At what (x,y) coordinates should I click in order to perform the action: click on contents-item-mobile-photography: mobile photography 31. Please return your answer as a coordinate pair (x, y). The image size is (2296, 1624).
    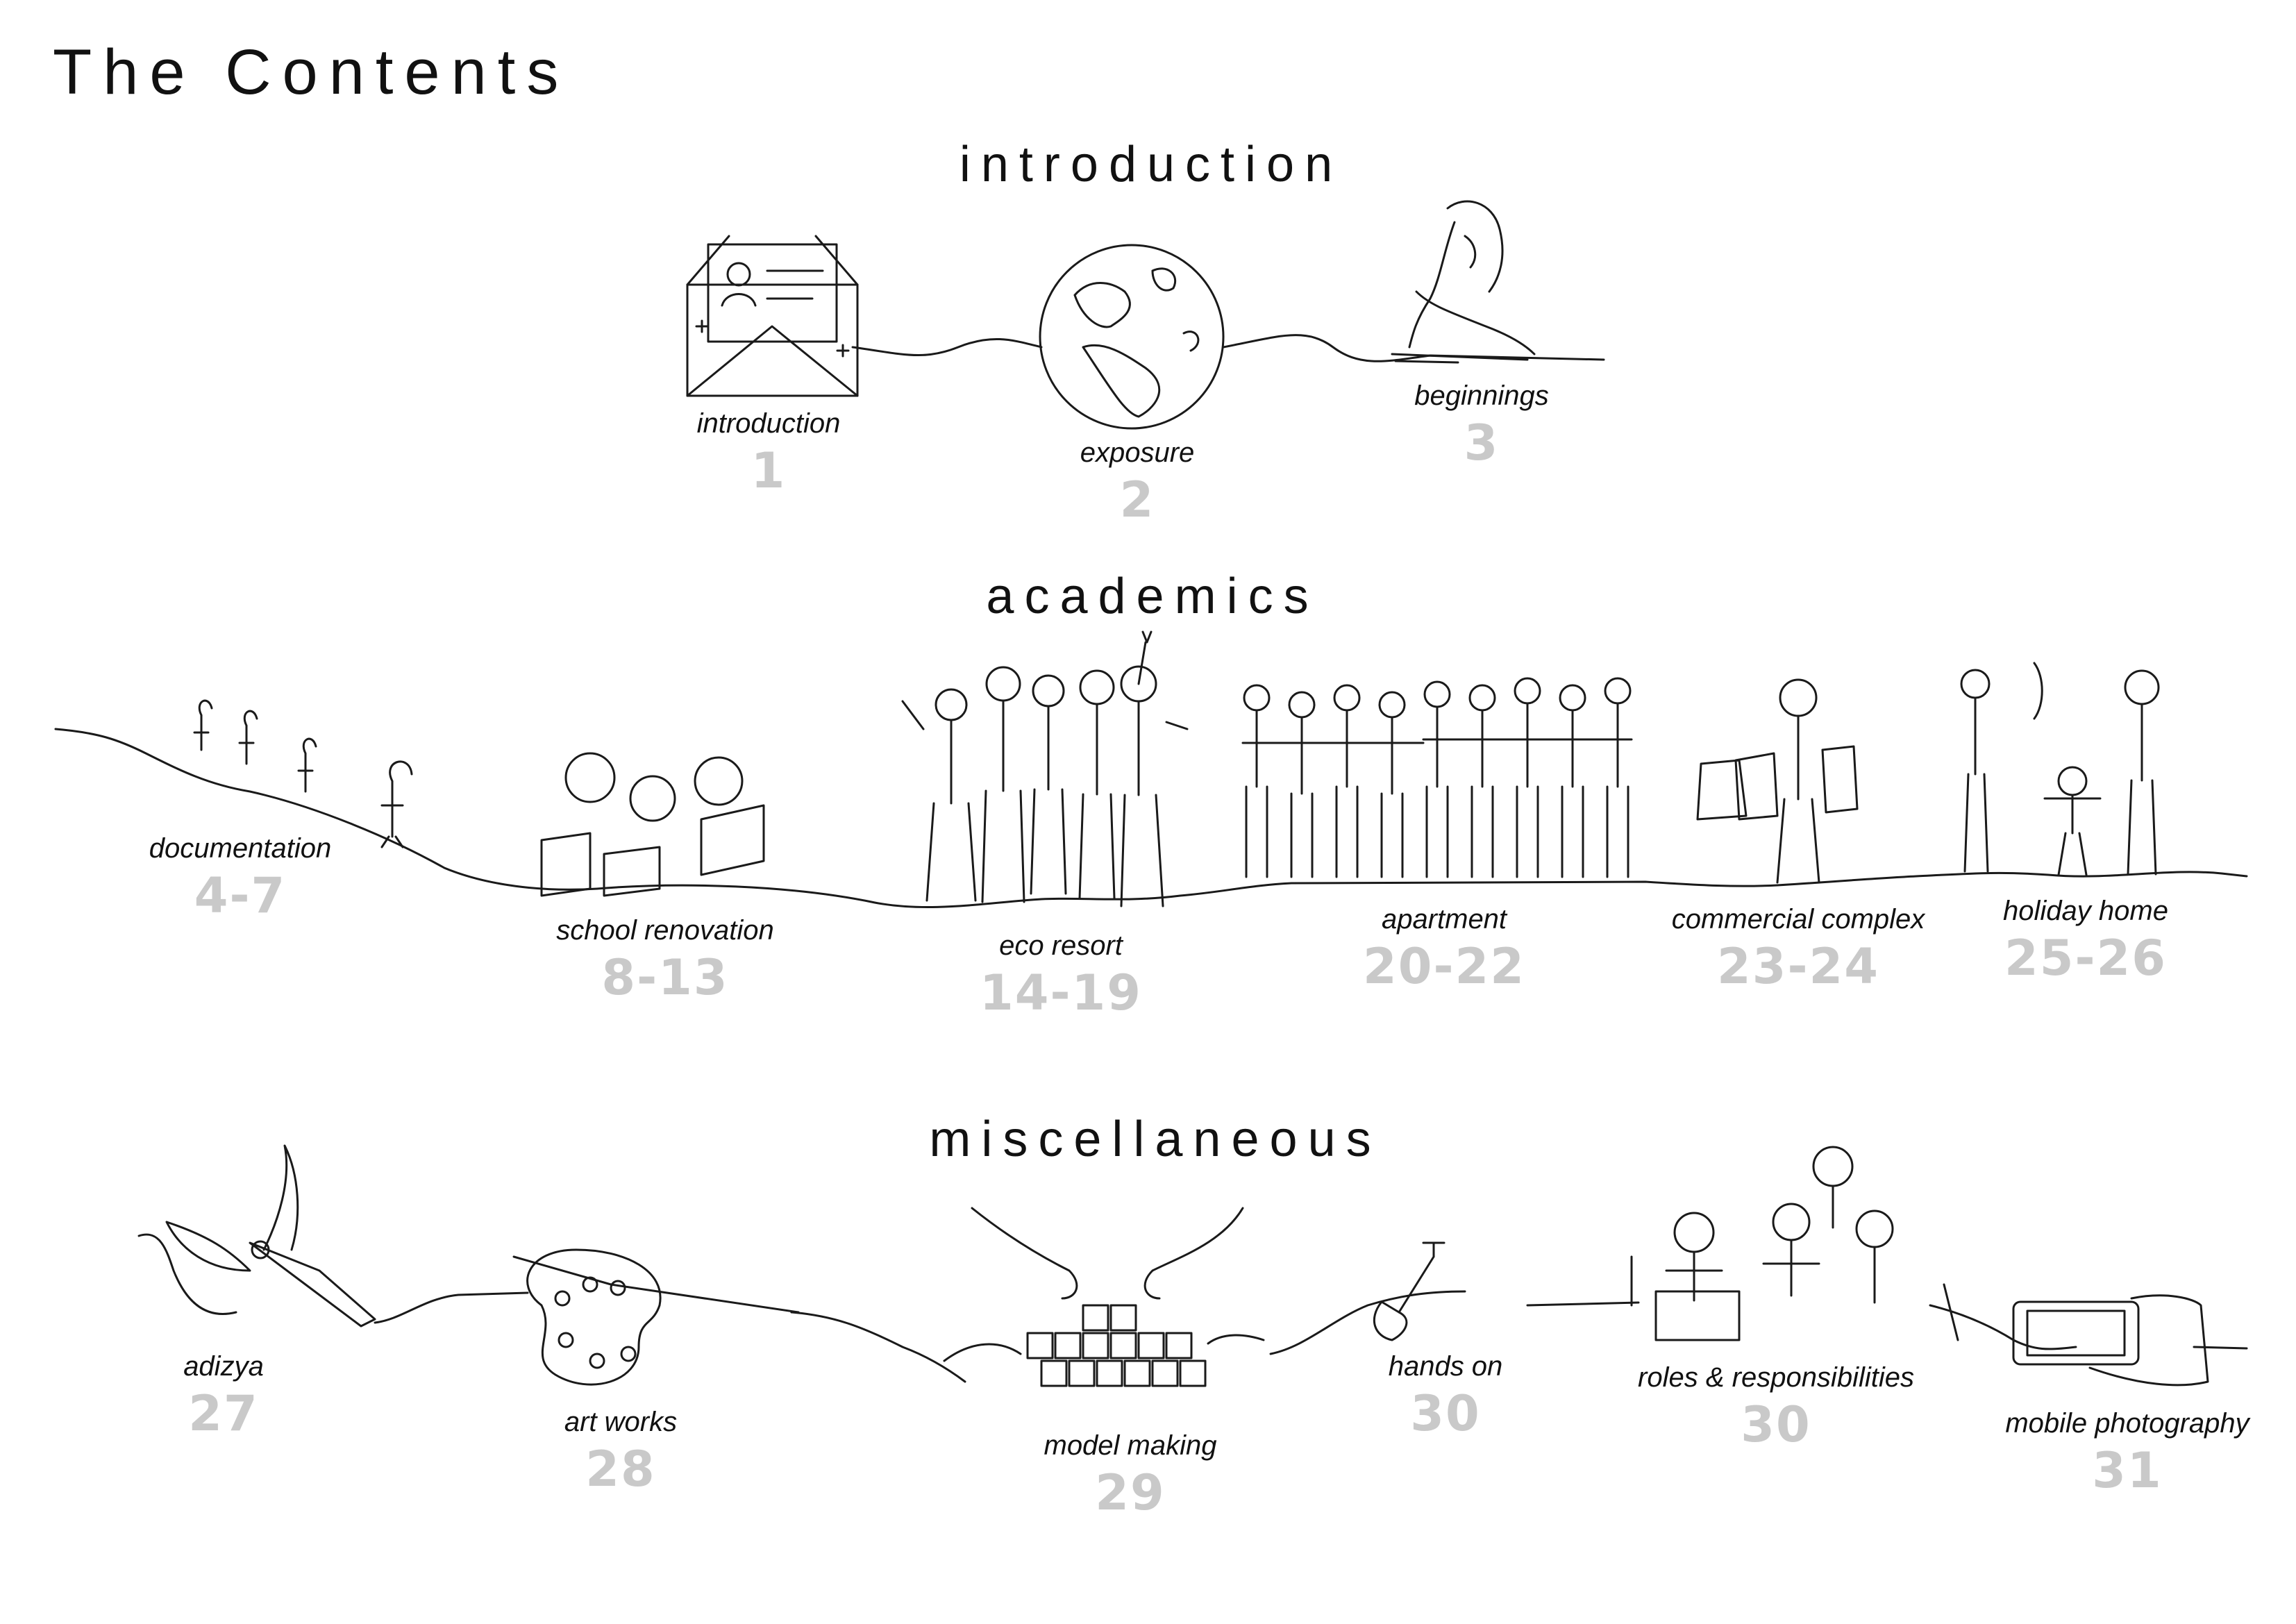
    Looking at the image, I should click on (2127, 1453).